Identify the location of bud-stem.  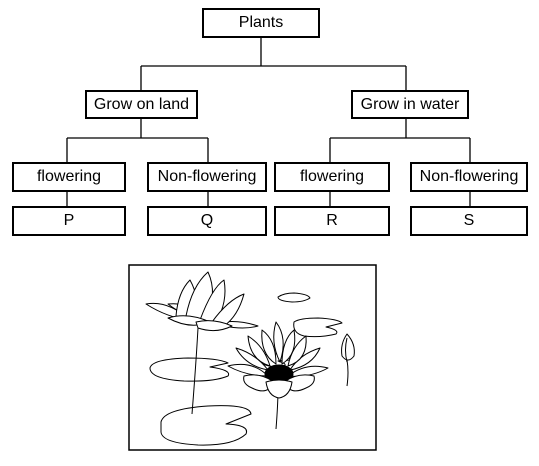
(347, 373).